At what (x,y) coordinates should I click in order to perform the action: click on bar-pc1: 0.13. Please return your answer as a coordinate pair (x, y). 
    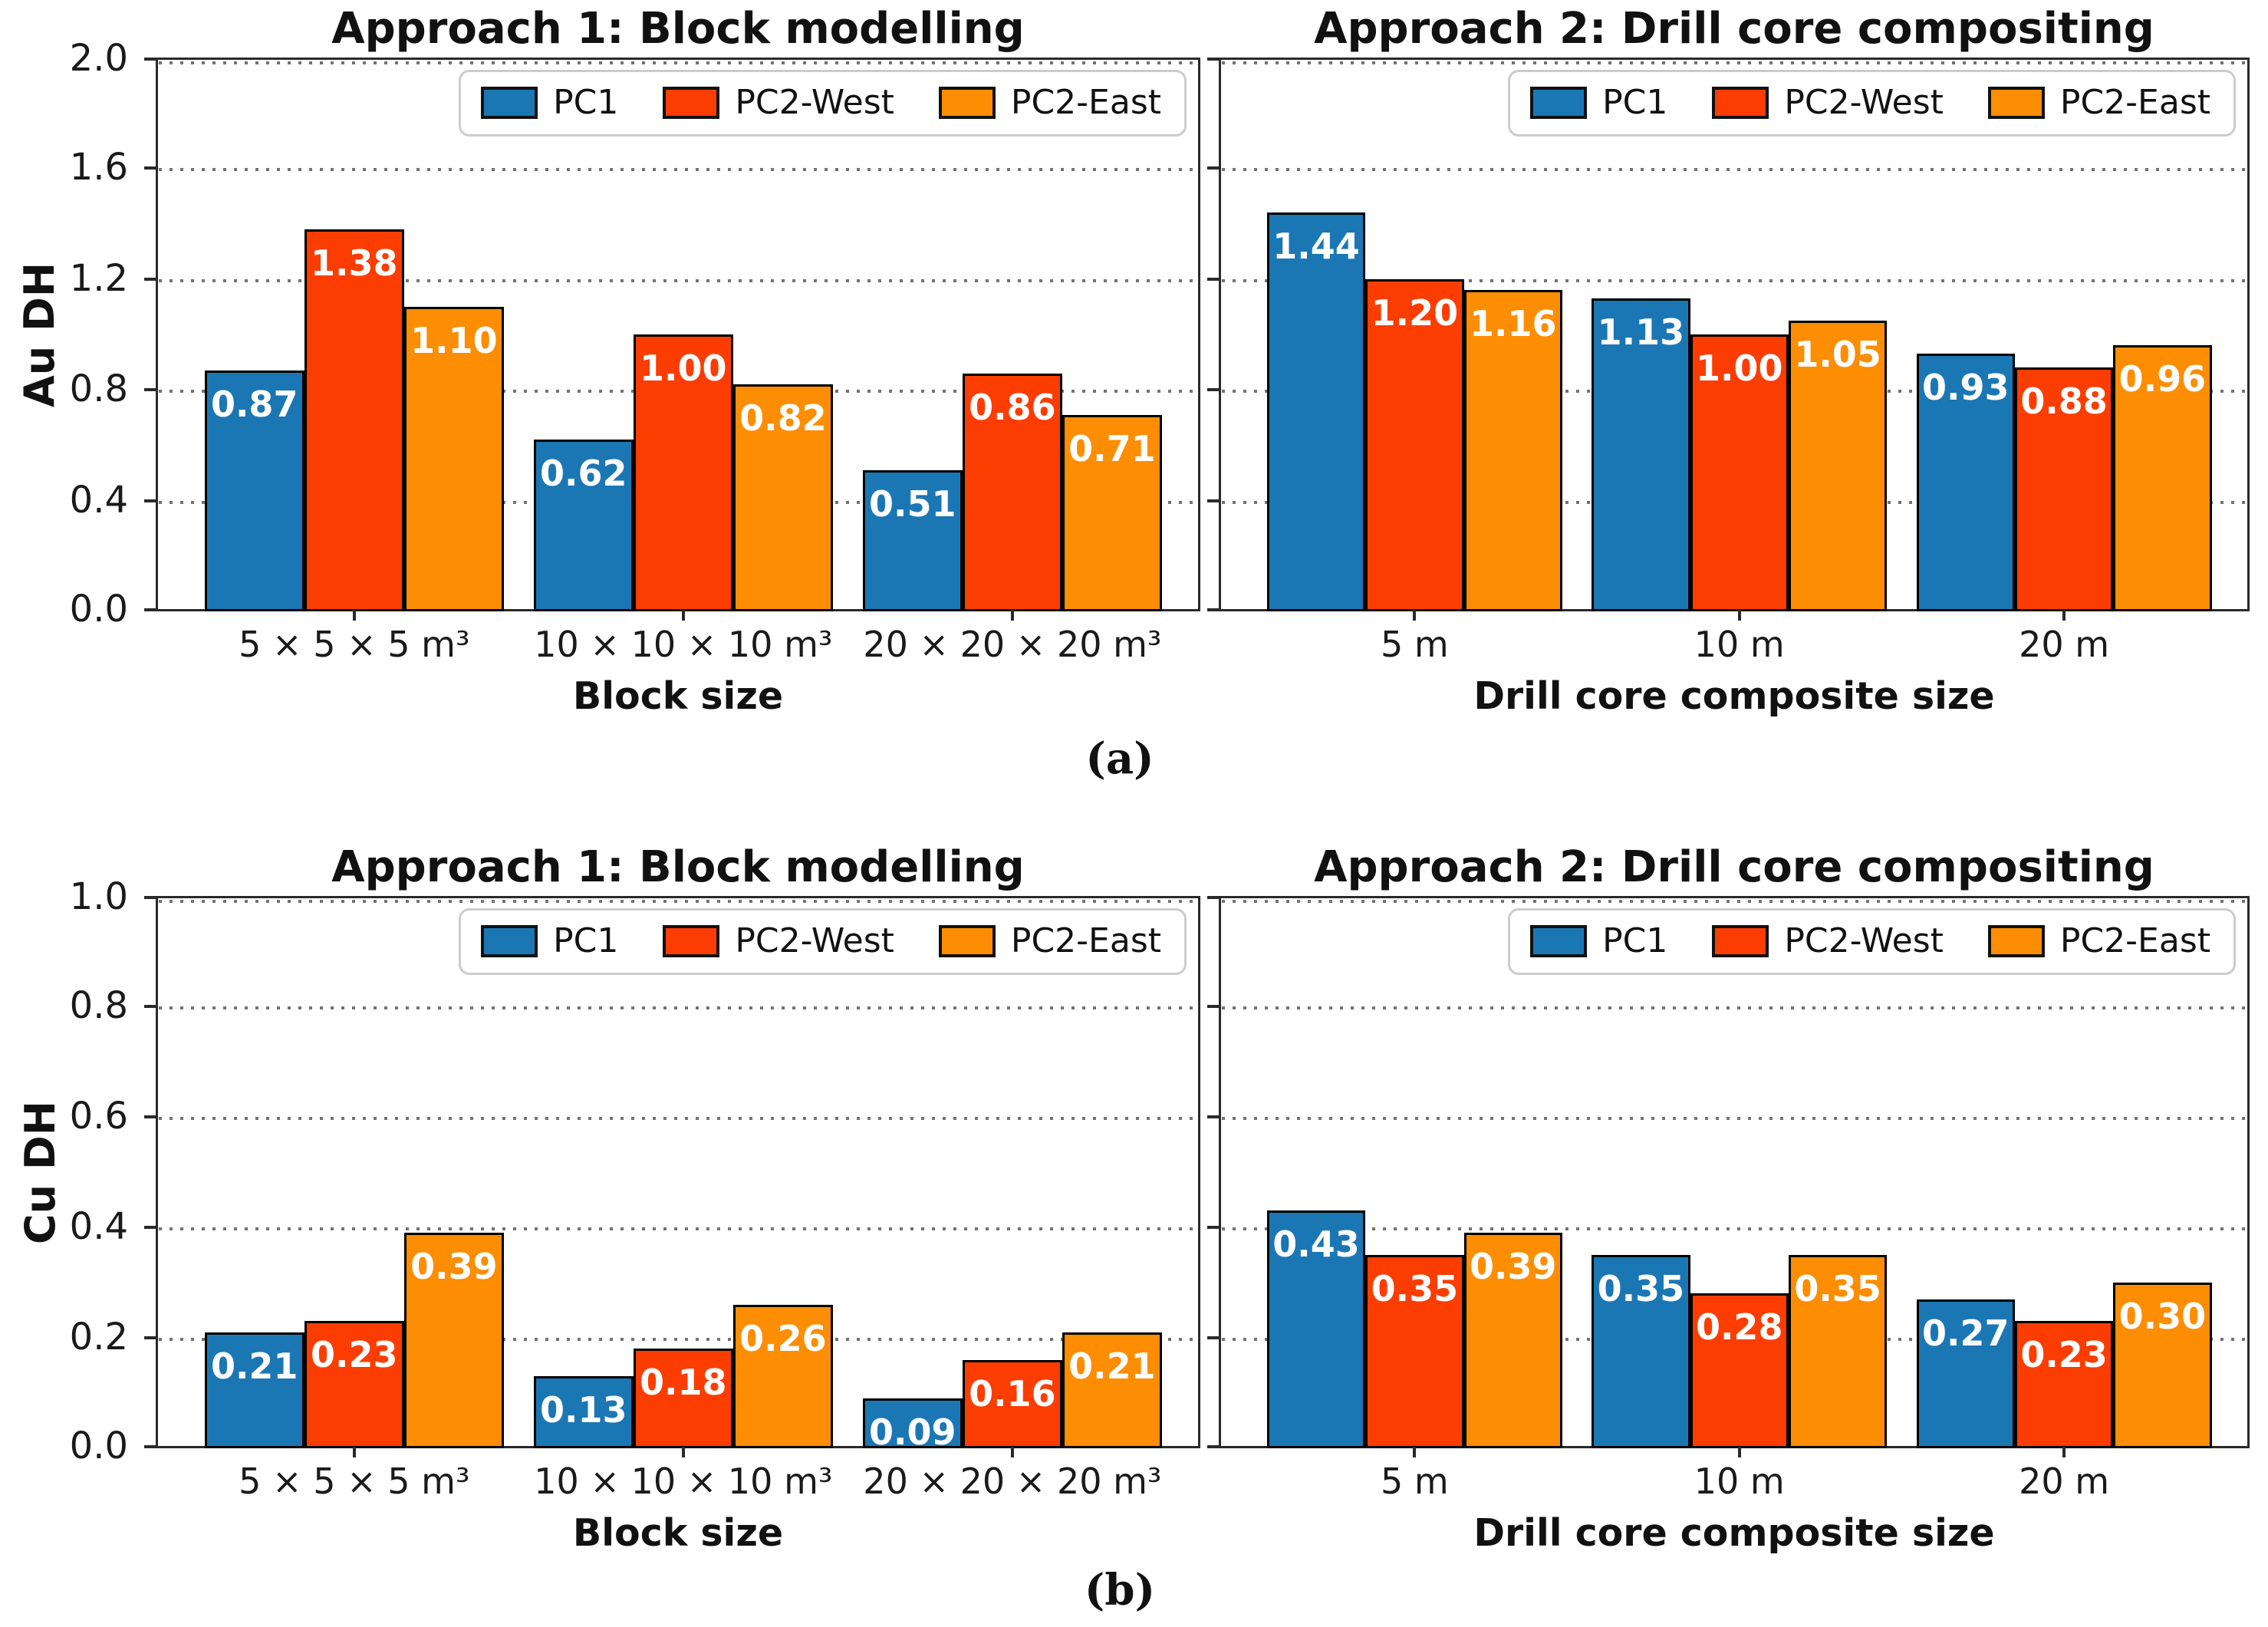
    Looking at the image, I should click on (584, 1412).